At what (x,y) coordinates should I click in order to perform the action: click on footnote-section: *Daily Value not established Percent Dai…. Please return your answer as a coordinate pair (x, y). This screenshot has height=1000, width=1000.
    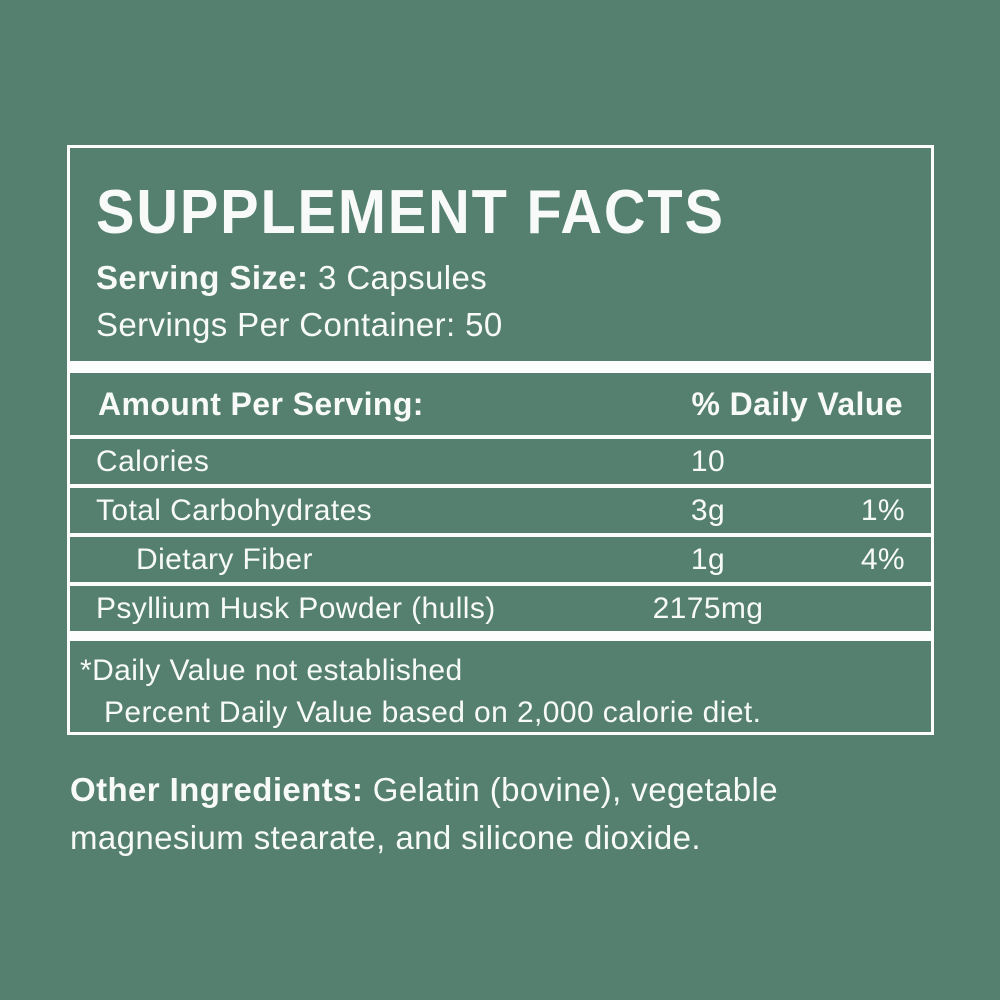
    Looking at the image, I should click on (500, 686).